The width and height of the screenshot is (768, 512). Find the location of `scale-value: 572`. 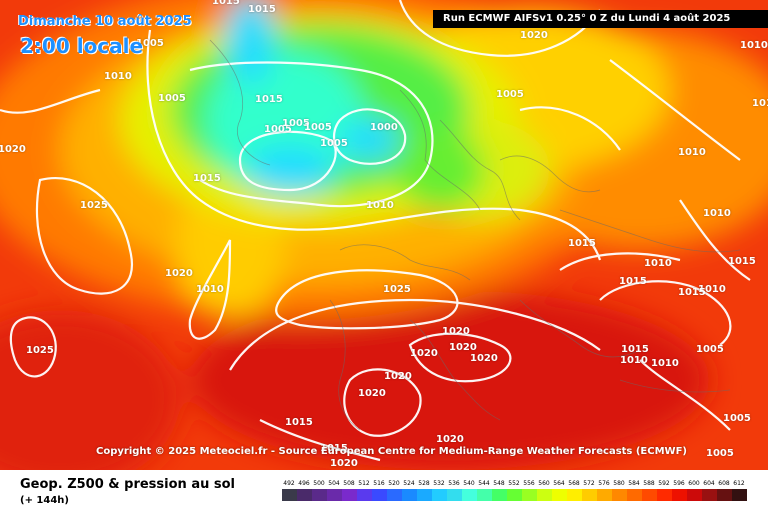

scale-value: 572 is located at coordinates (589, 483).